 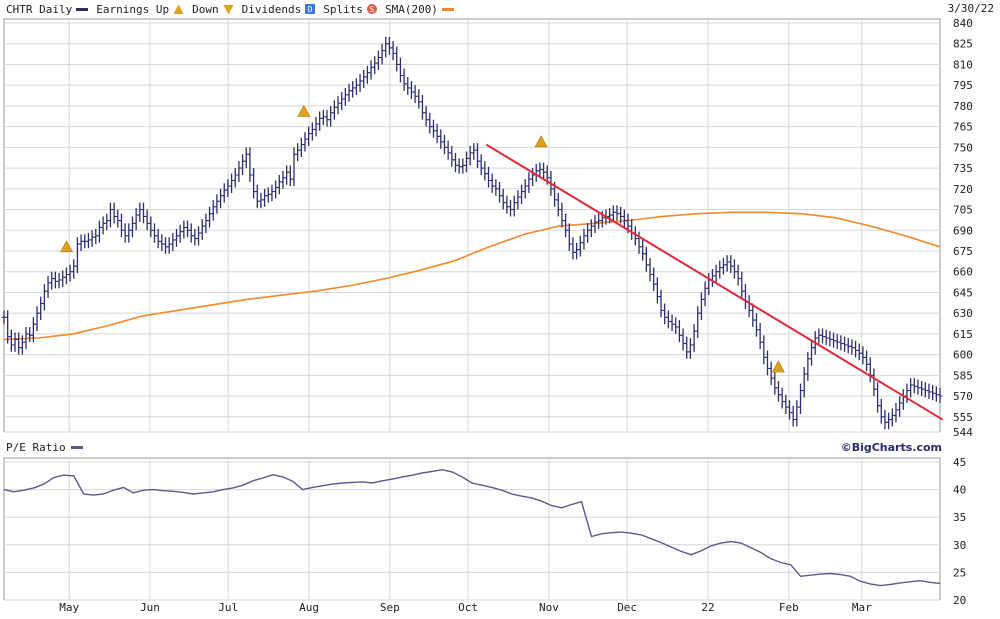 I want to click on pe-swatch, so click(x=76, y=447).